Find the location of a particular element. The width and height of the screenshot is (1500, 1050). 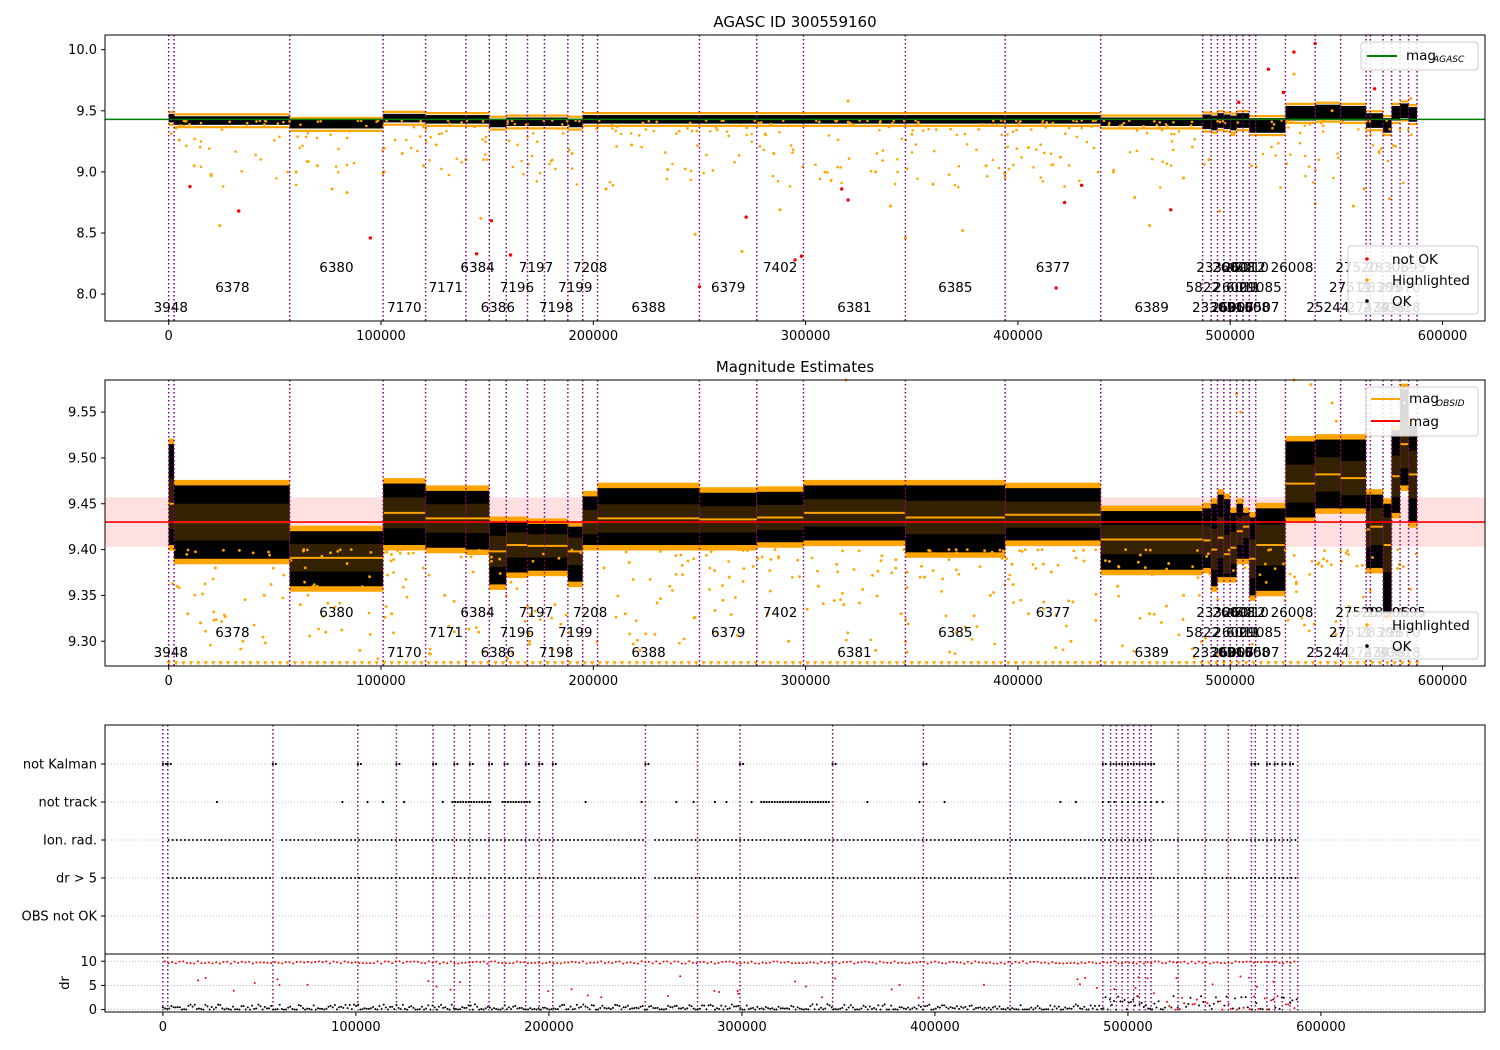

dr-ytick-label: 5 is located at coordinates (93, 986).